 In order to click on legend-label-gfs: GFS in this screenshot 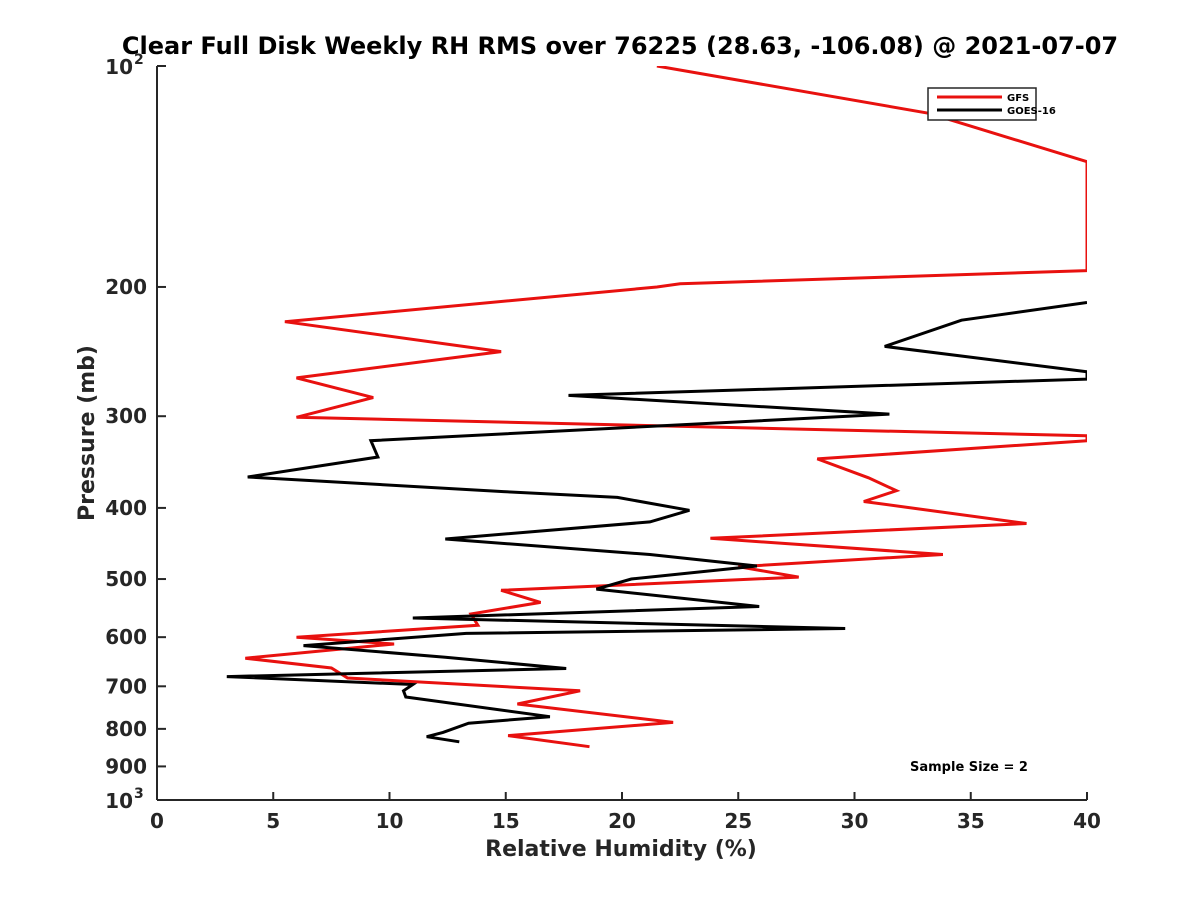, I will do `click(1018, 98)`.